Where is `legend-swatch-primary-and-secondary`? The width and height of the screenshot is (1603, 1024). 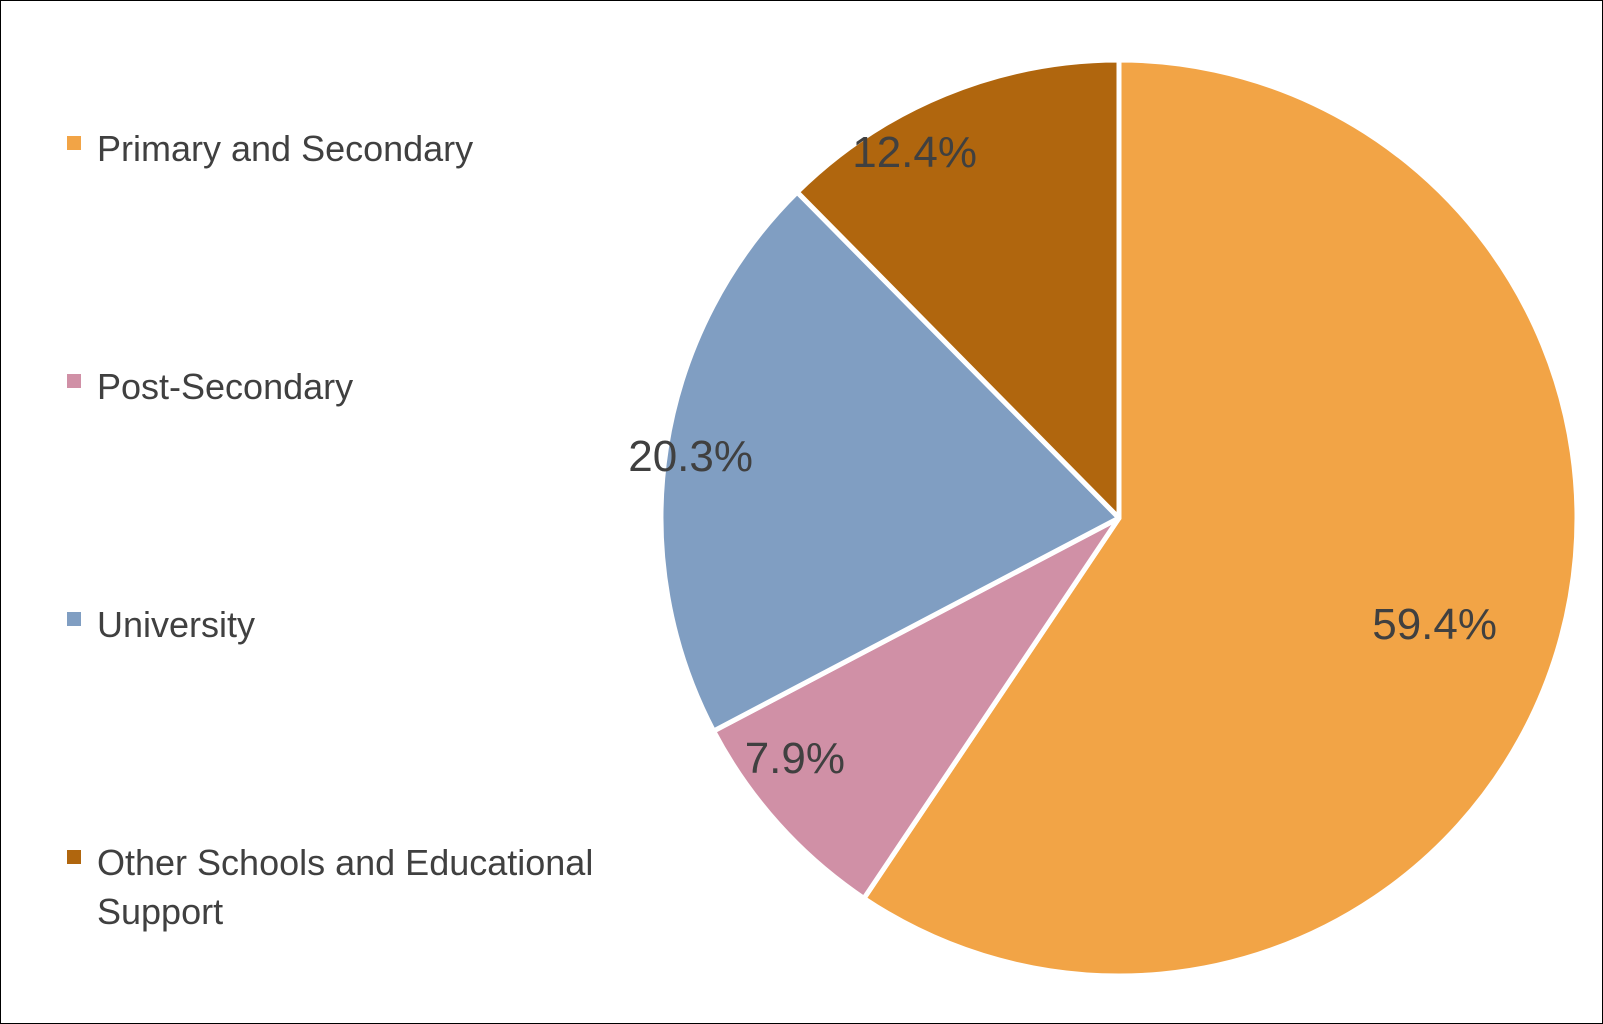
legend-swatch-primary-and-secondary is located at coordinates (74, 143).